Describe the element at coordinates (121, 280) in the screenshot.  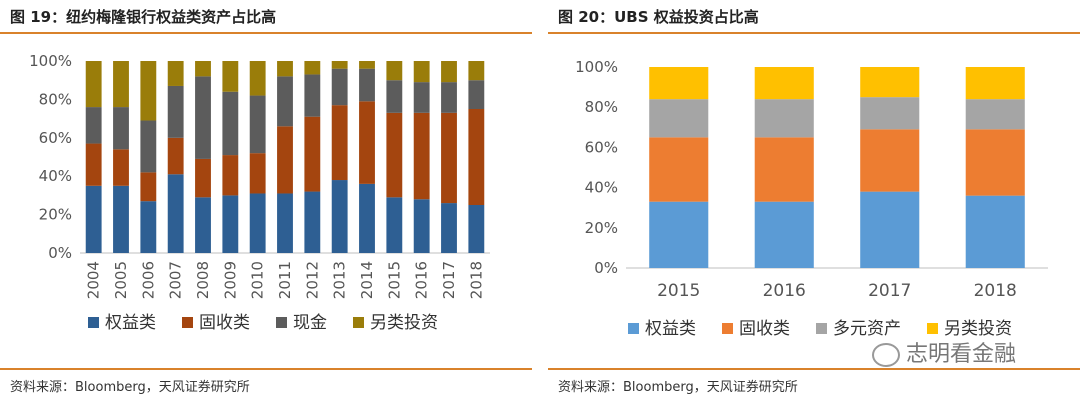
I see `x-tick-label: 2005` at that location.